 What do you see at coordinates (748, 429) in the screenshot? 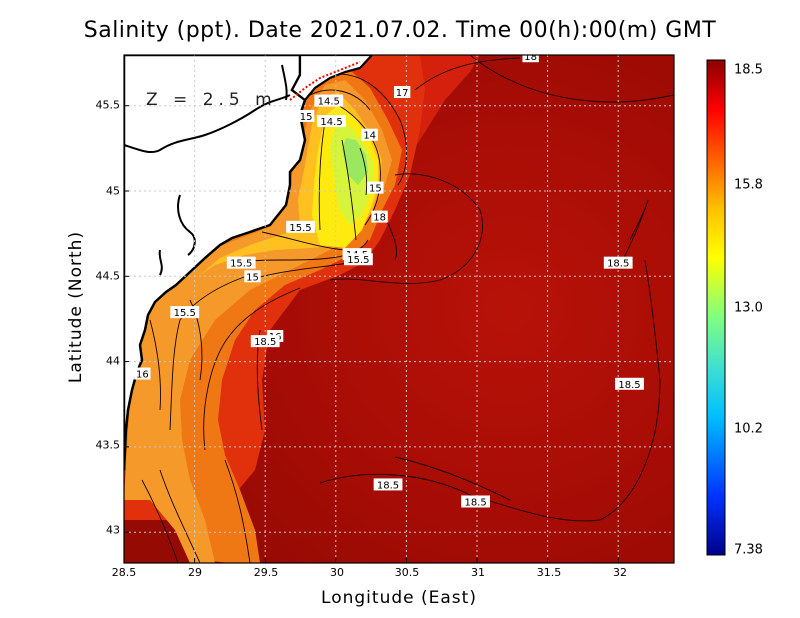
I see `colorbar-label: 10.2` at bounding box center [748, 429].